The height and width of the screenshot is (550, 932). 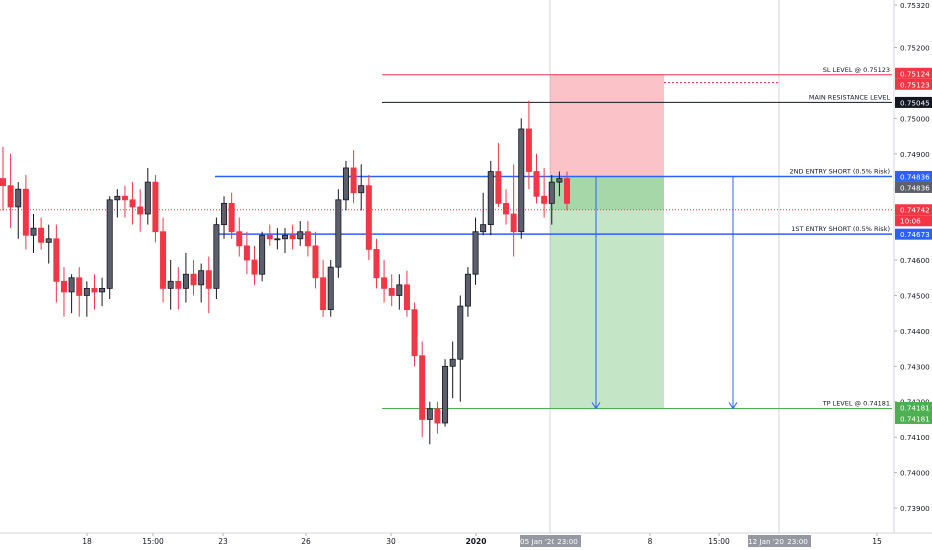 I want to click on last-candle-badge-text: 0.74836, so click(x=915, y=187).